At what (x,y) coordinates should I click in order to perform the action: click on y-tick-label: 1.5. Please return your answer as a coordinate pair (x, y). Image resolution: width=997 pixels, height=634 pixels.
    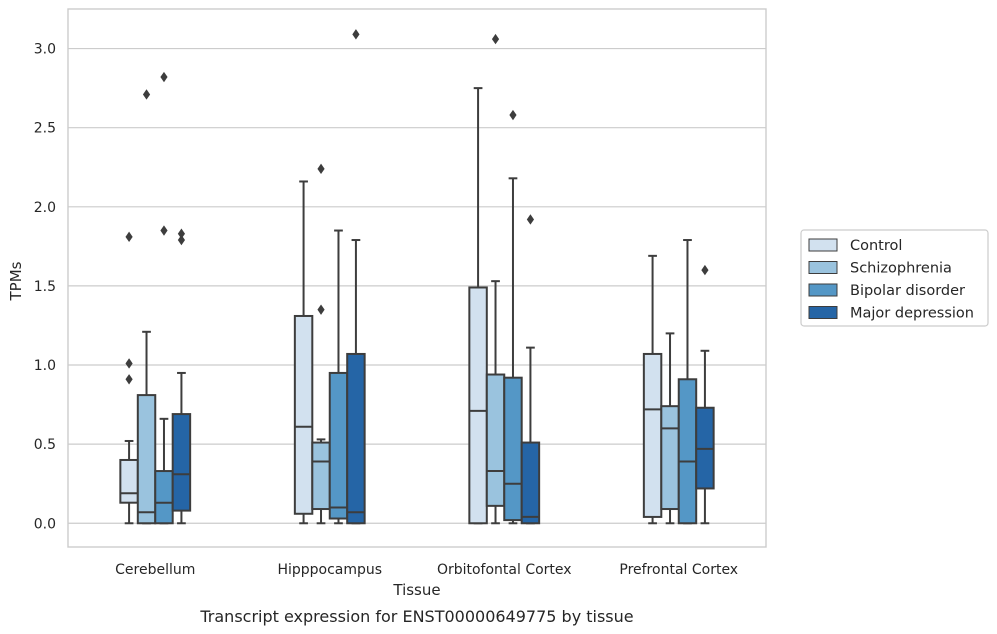
    Looking at the image, I should click on (45, 287).